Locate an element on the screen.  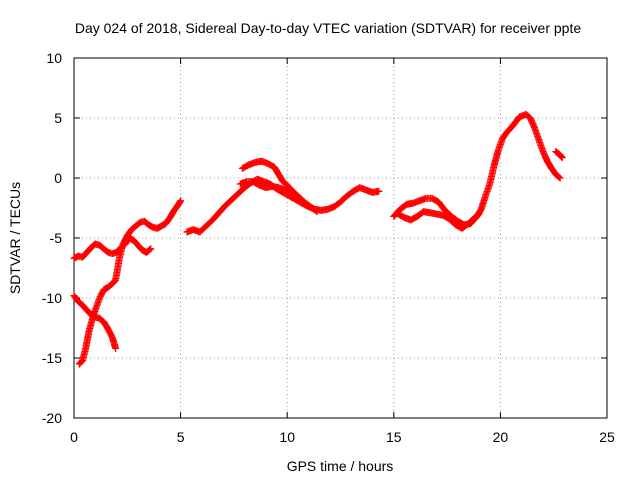
x-axis-label: GPS time / hours is located at coordinates (340, 466).